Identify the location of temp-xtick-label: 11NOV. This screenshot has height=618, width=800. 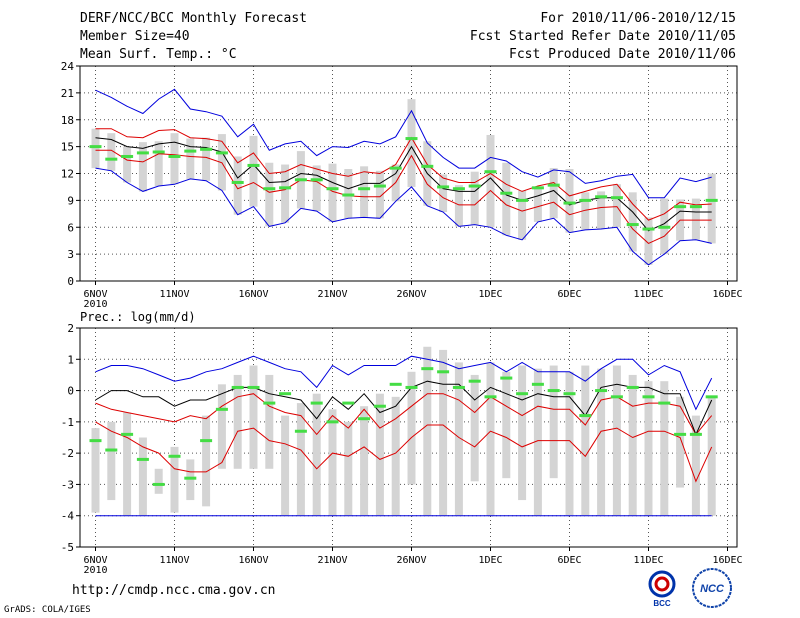
(174, 294).